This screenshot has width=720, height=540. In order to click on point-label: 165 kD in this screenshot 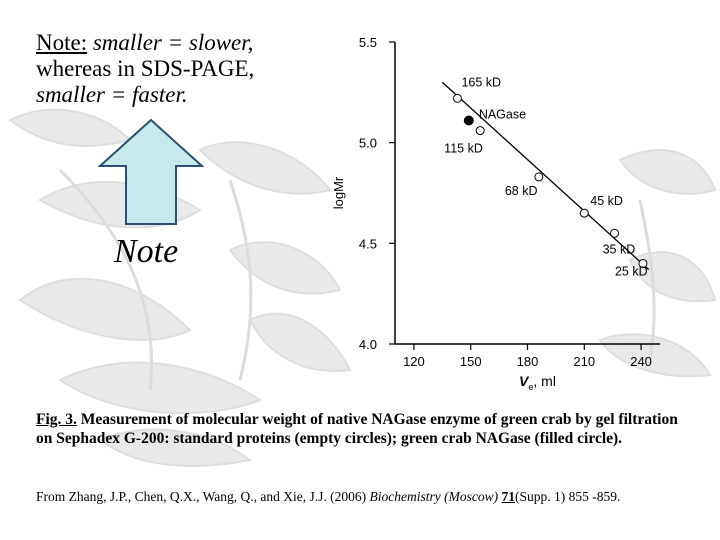, I will do `click(481, 82)`.